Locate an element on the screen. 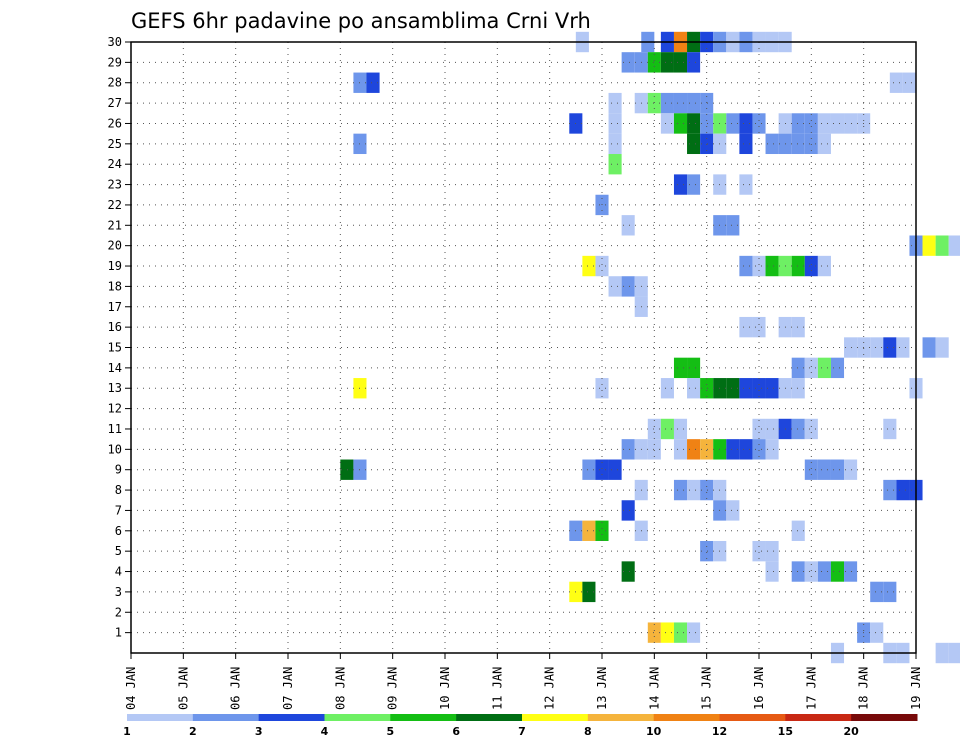 This screenshot has height=742, width=960. y-tick-label: 6 is located at coordinates (118, 531).